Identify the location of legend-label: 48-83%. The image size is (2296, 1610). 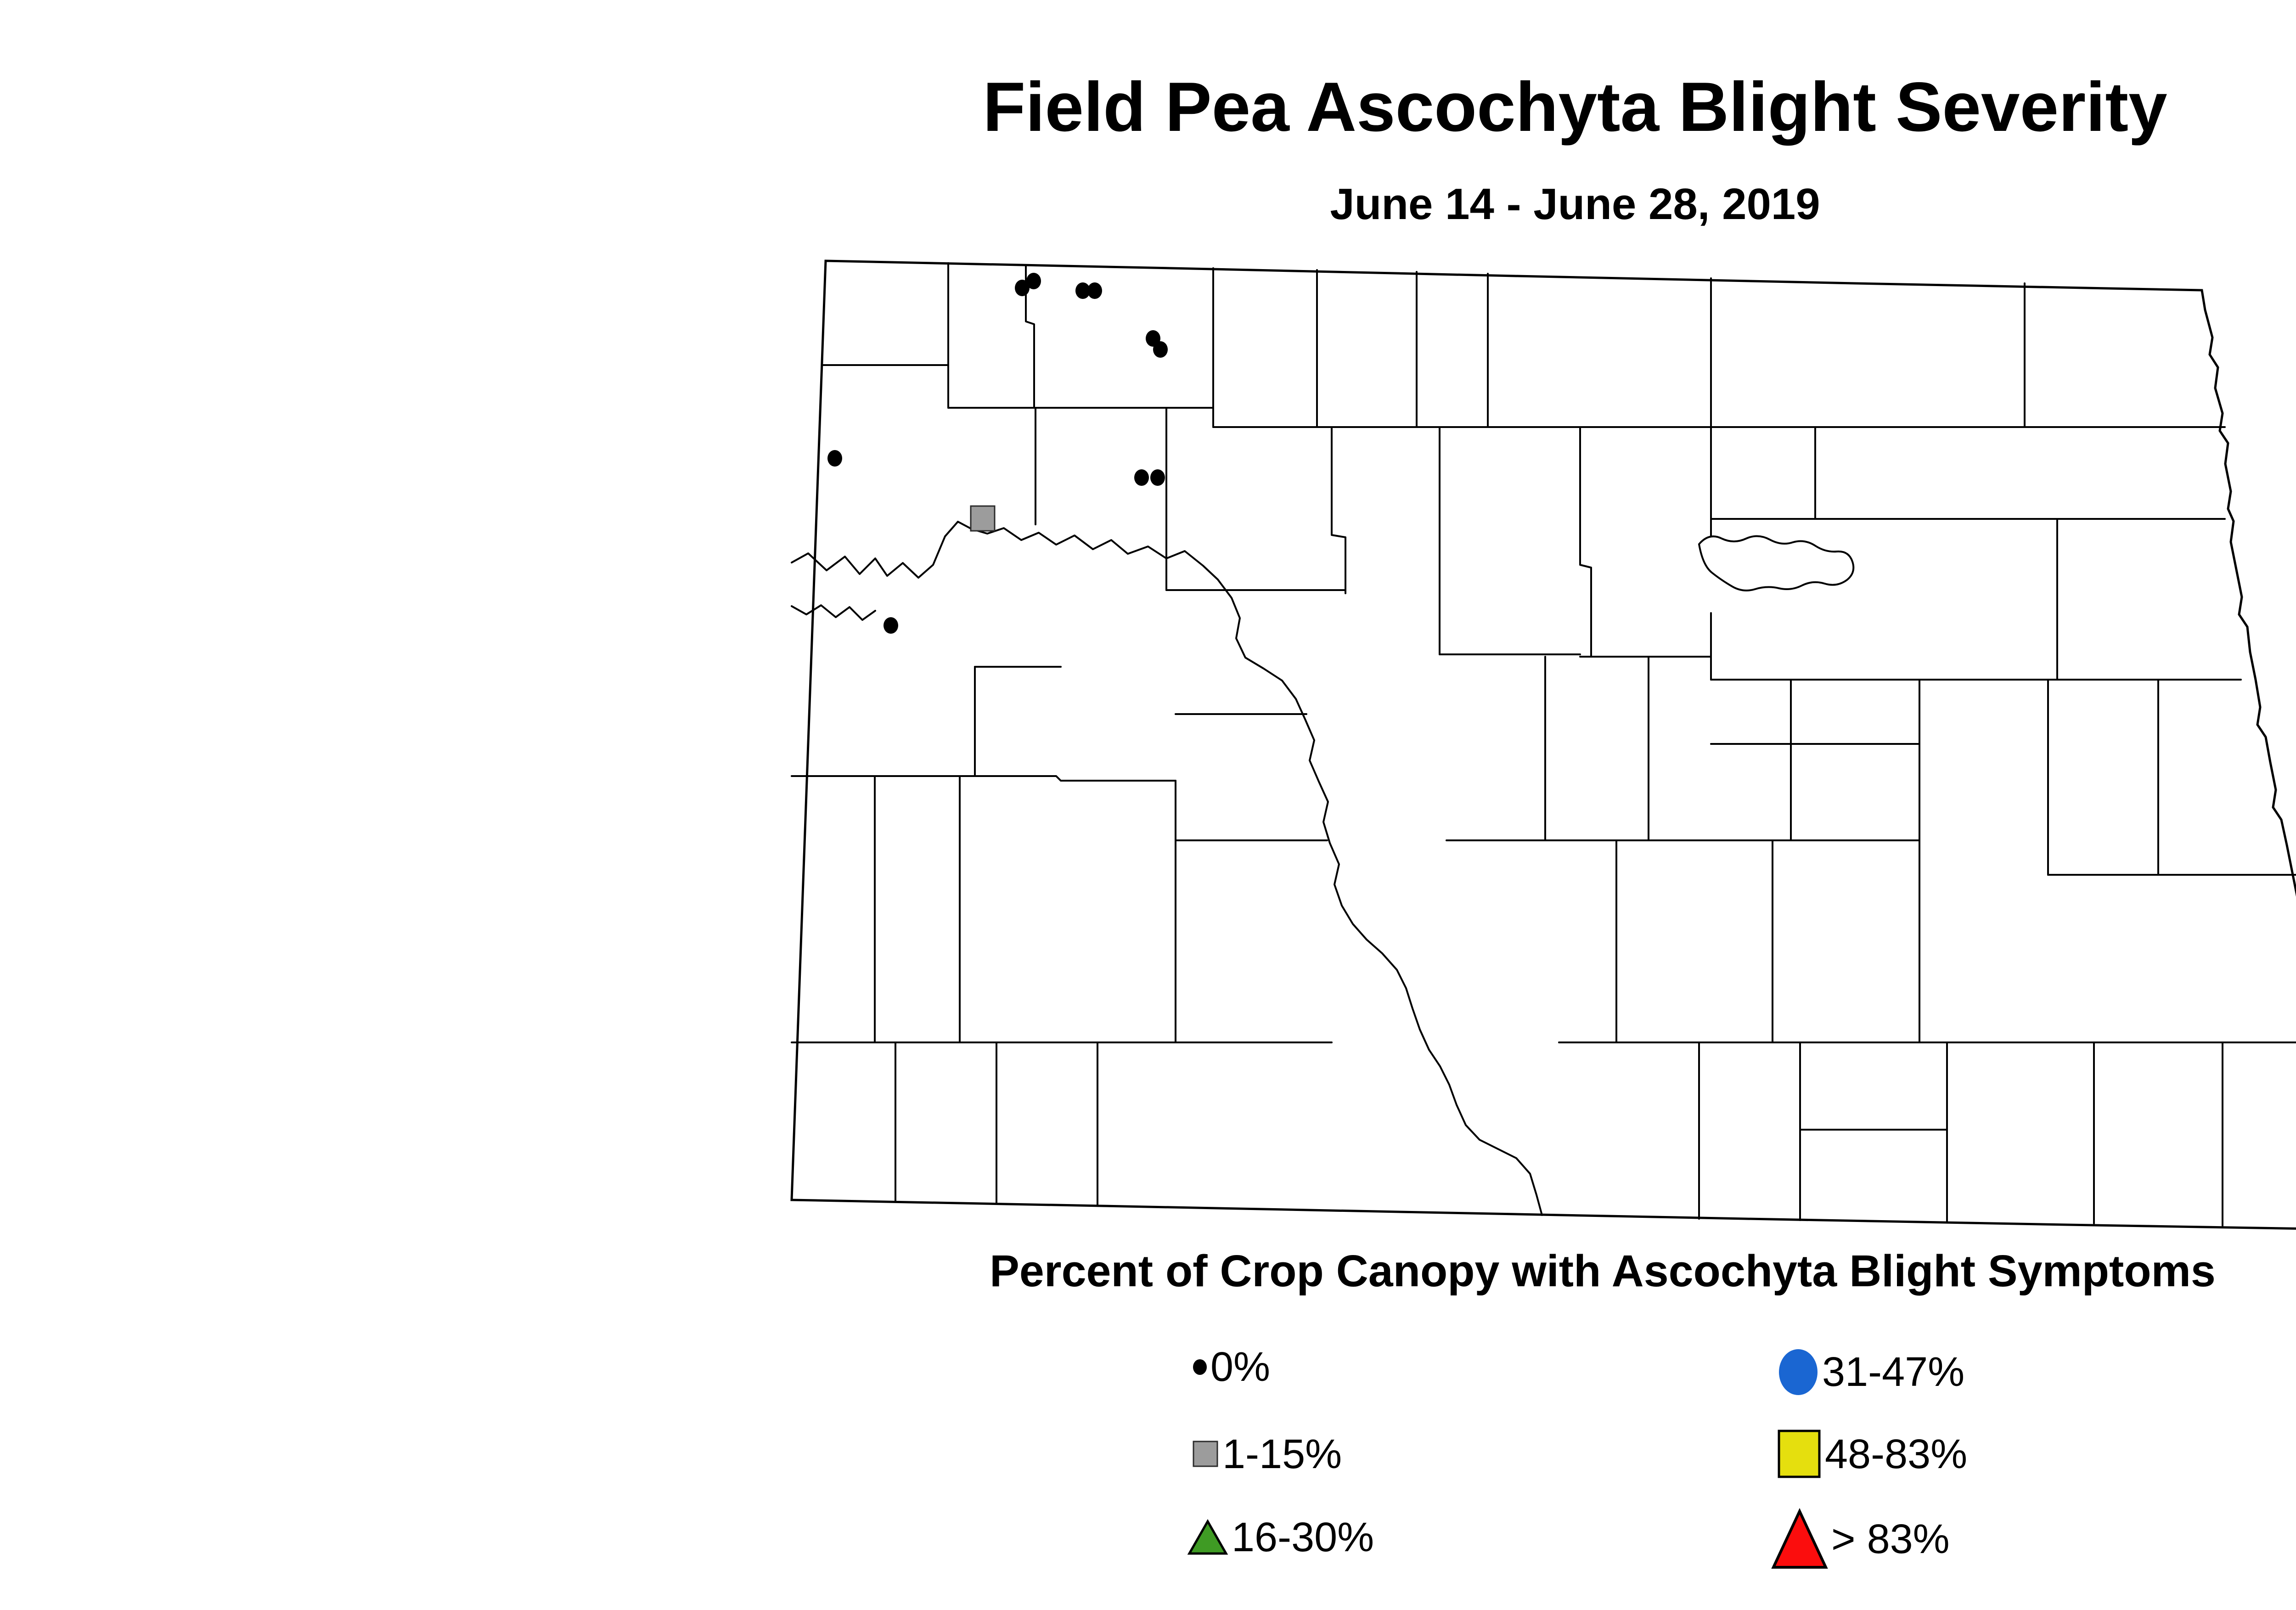
(1897, 1454).